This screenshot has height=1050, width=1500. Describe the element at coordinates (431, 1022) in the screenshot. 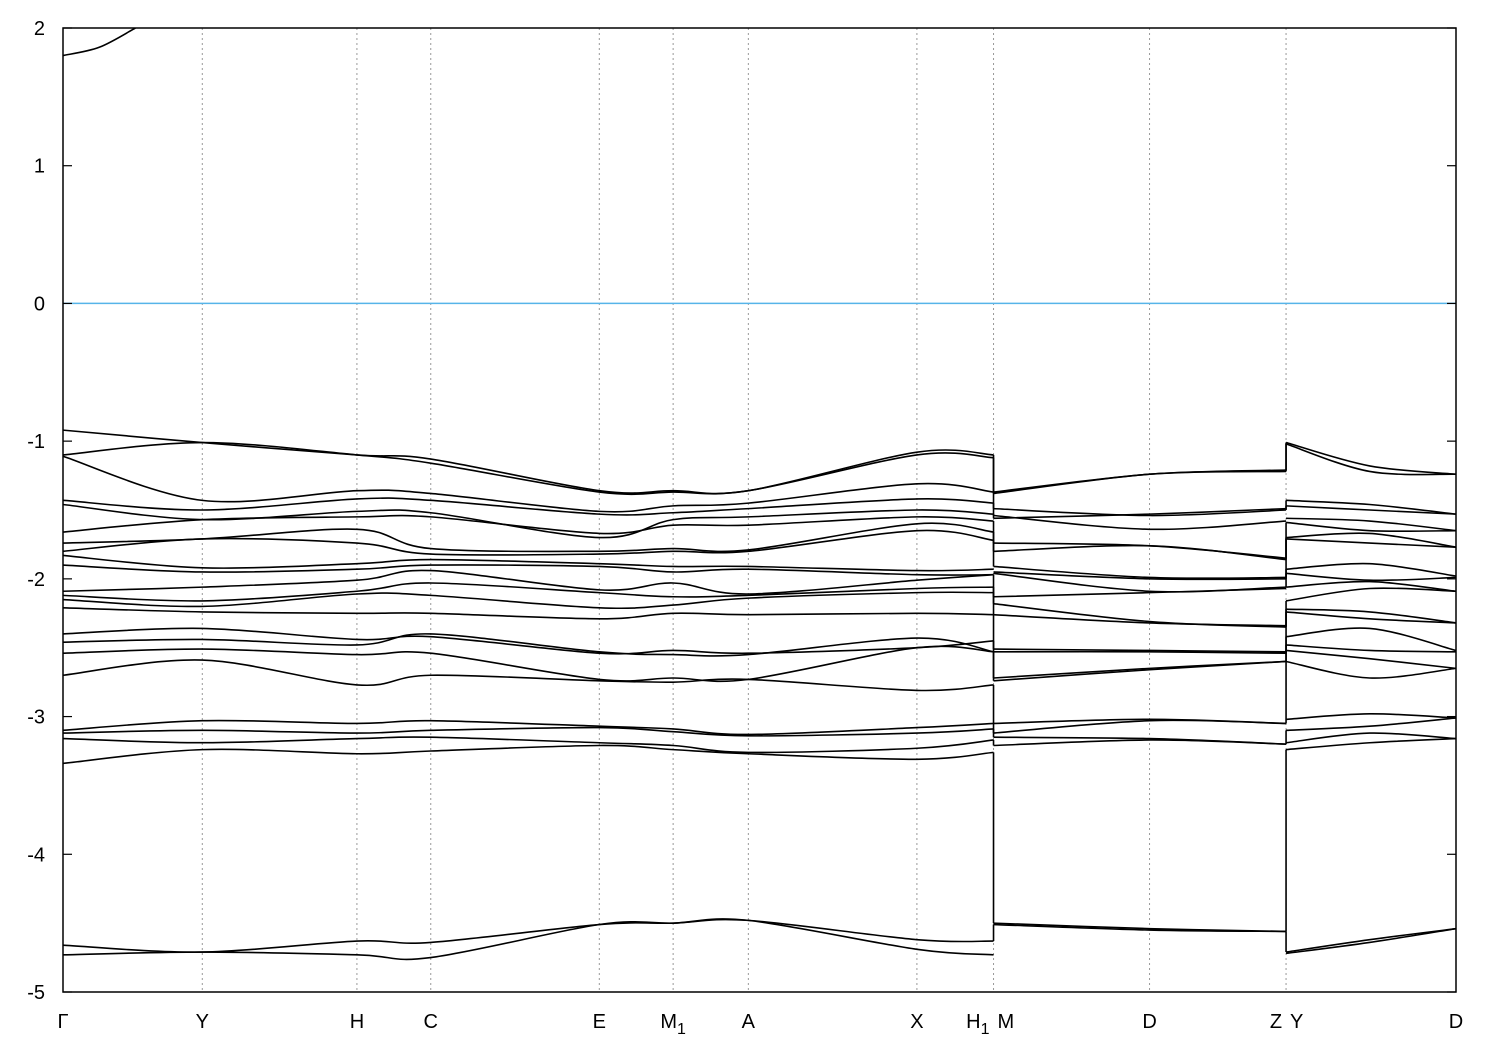

I see `kpoint-label: C` at that location.